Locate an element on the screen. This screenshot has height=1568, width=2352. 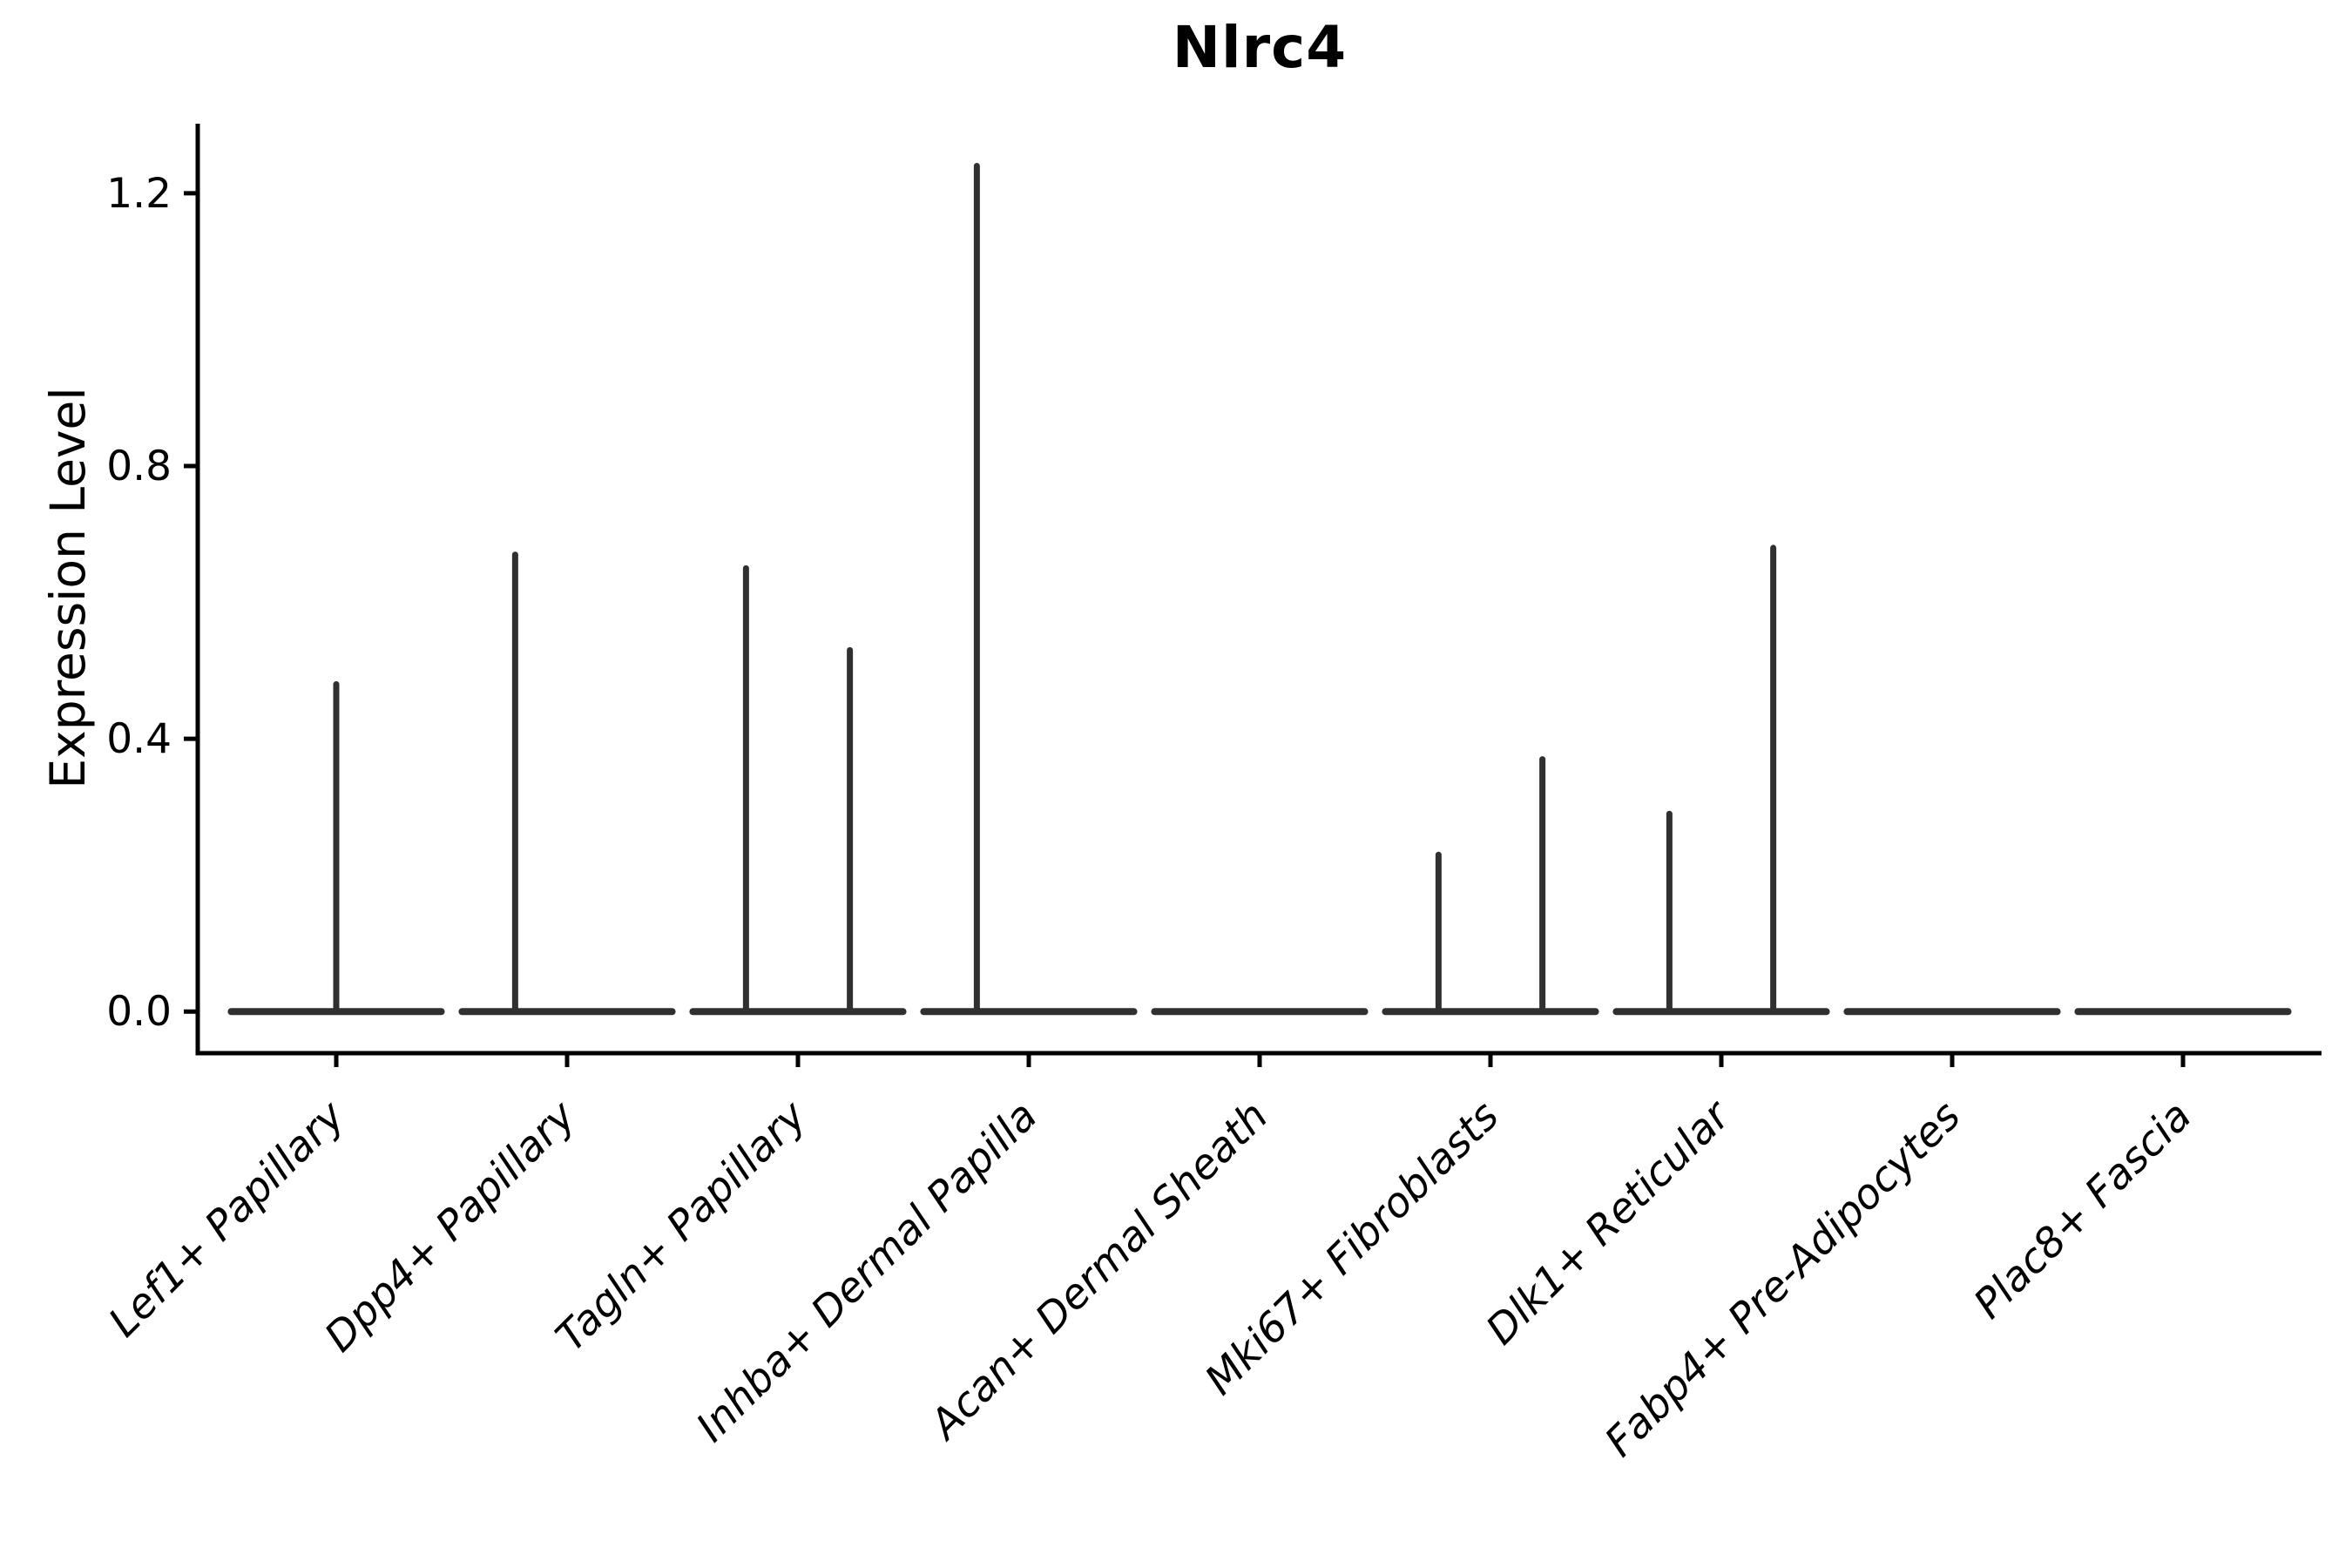
x-tick-label: Dpp4+ Papillary is located at coordinates (450, 1227).